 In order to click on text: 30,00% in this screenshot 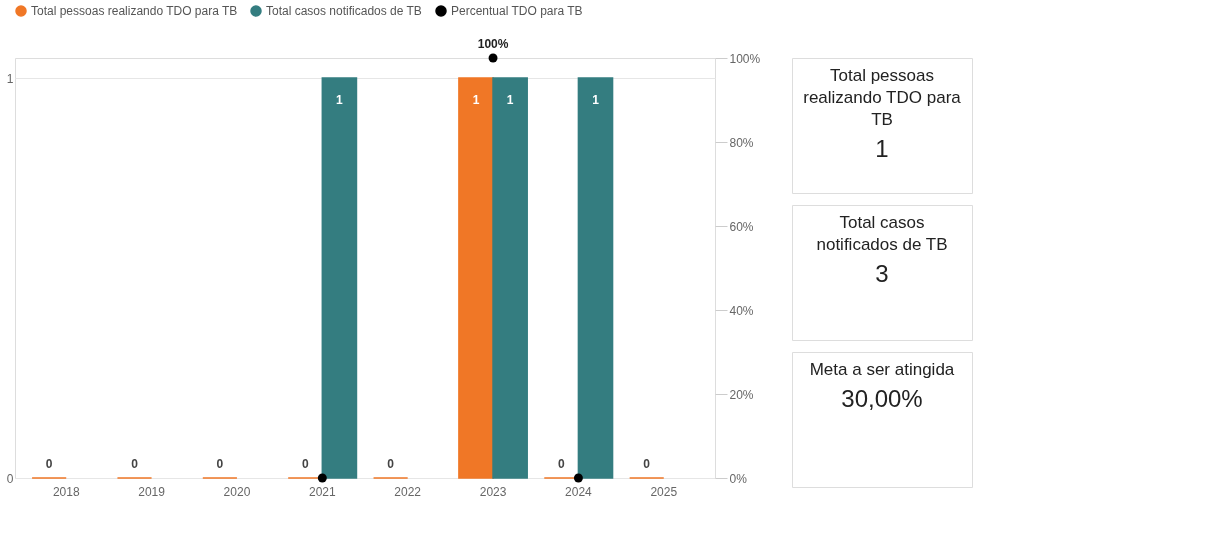, I will do `click(882, 398)`.